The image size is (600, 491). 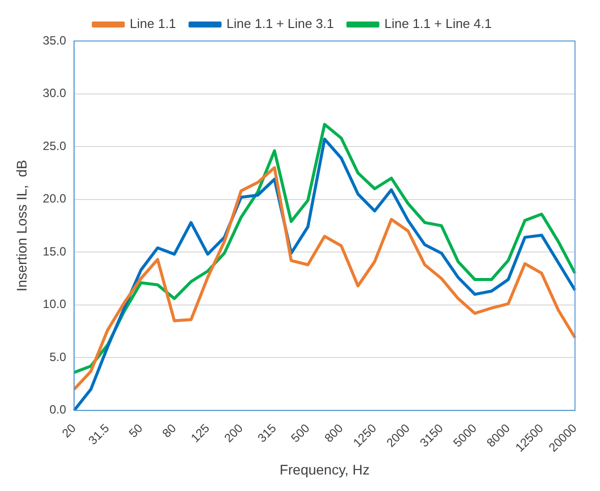 What do you see at coordinates (54, 145) in the screenshot?
I see `y-tick-label: 25.0` at bounding box center [54, 145].